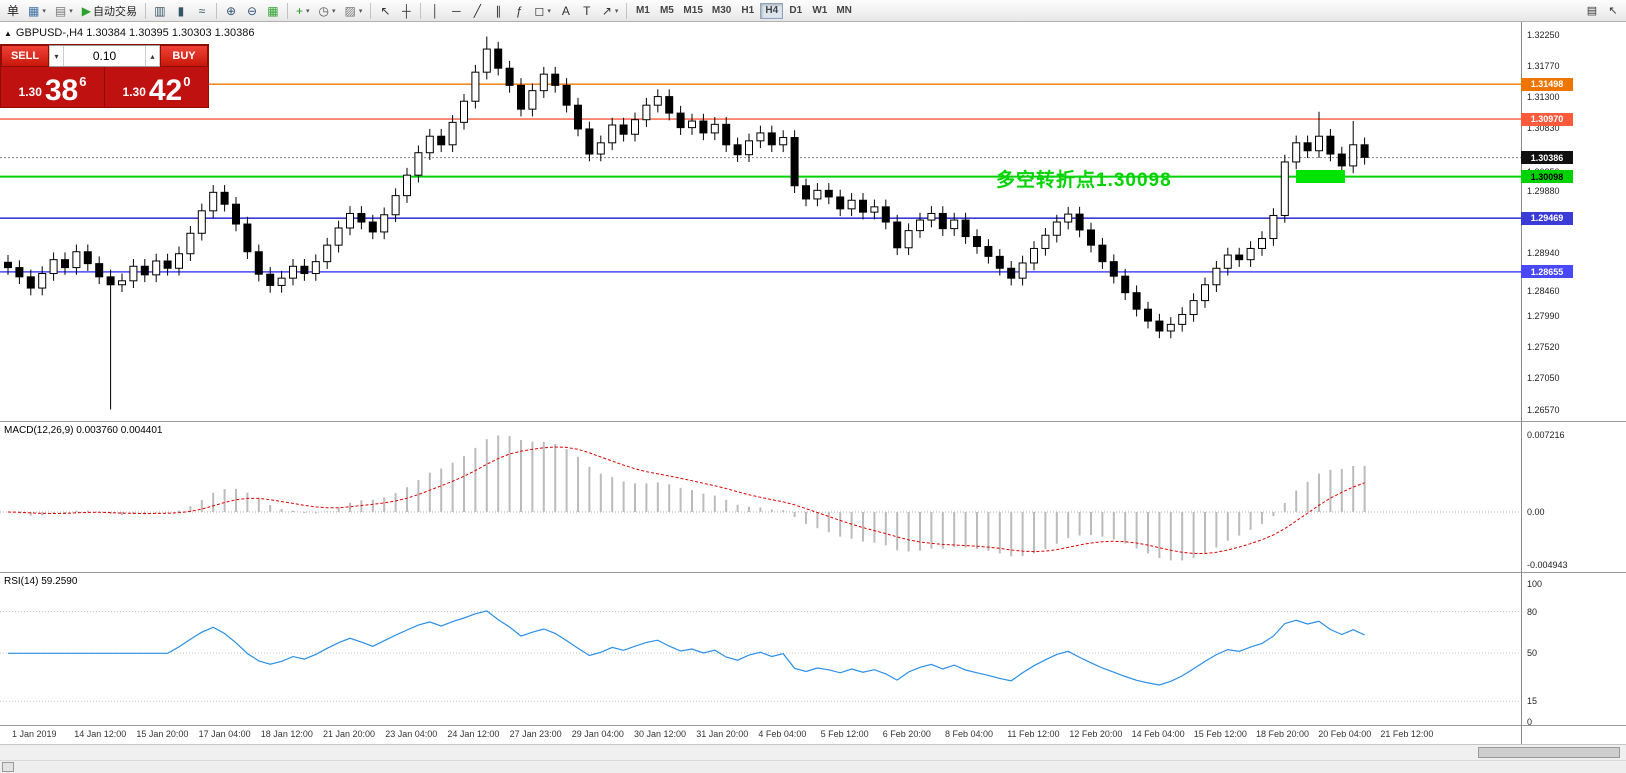 The image size is (1626, 773). I want to click on price-divider, so click(104, 87).